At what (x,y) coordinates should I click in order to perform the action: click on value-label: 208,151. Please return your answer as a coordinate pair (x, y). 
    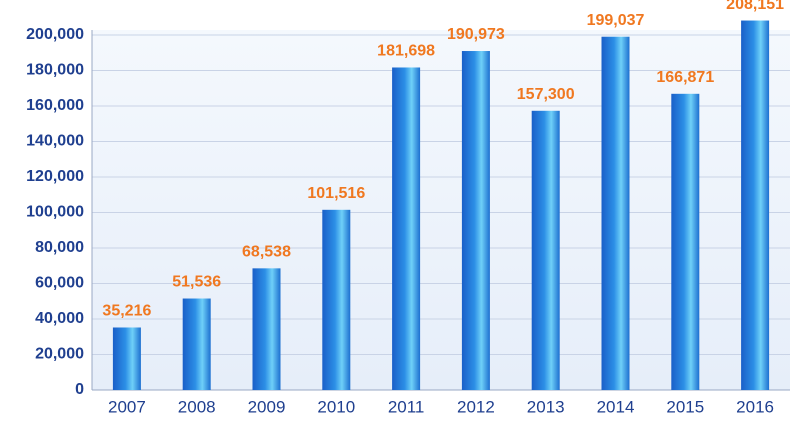
    Looking at the image, I should click on (755, 6).